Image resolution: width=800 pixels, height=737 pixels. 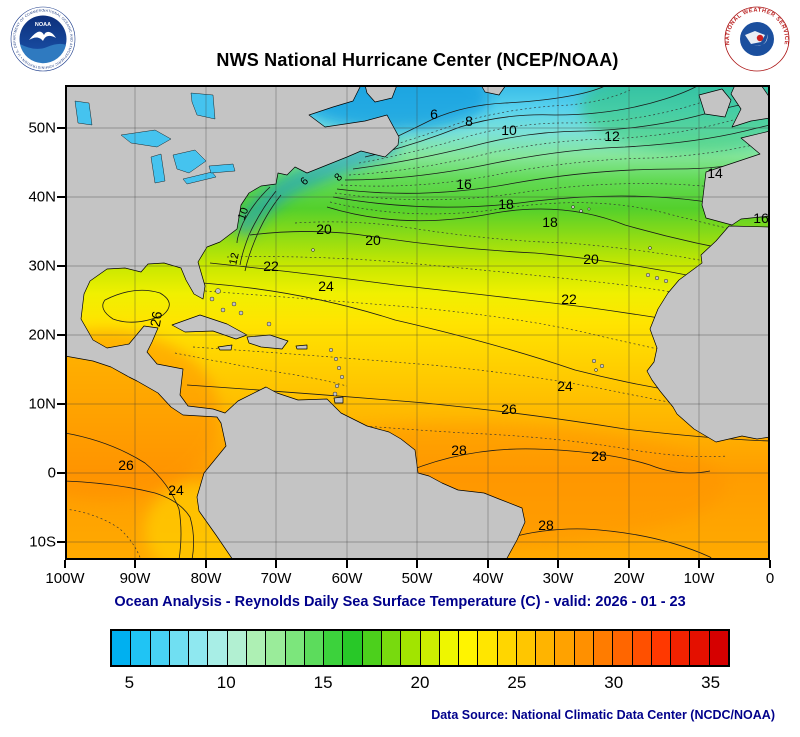 What do you see at coordinates (417, 578) in the screenshot?
I see `lon-tick-label: 50W` at bounding box center [417, 578].